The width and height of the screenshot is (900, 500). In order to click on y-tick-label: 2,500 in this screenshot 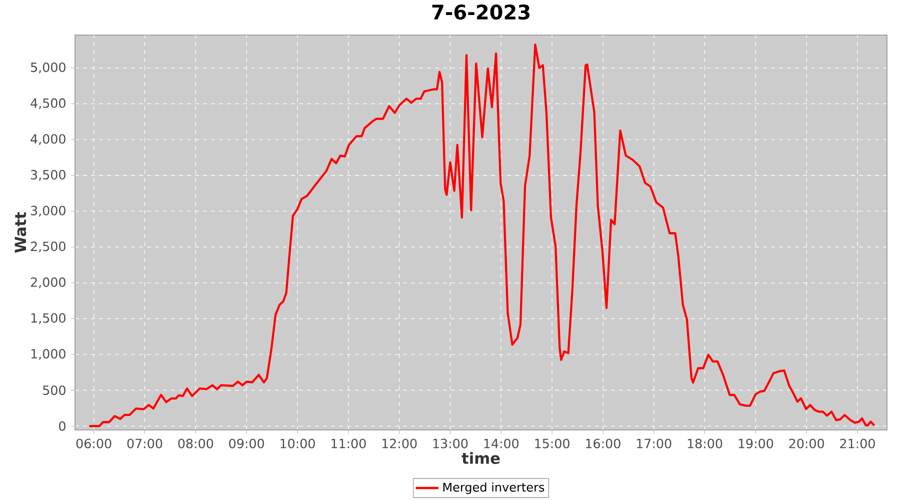, I will do `click(48, 247)`.